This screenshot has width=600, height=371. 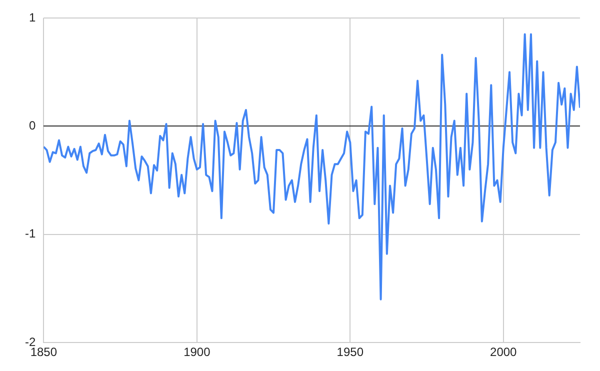 I want to click on x-tick-label: 1900, so click(x=197, y=352).